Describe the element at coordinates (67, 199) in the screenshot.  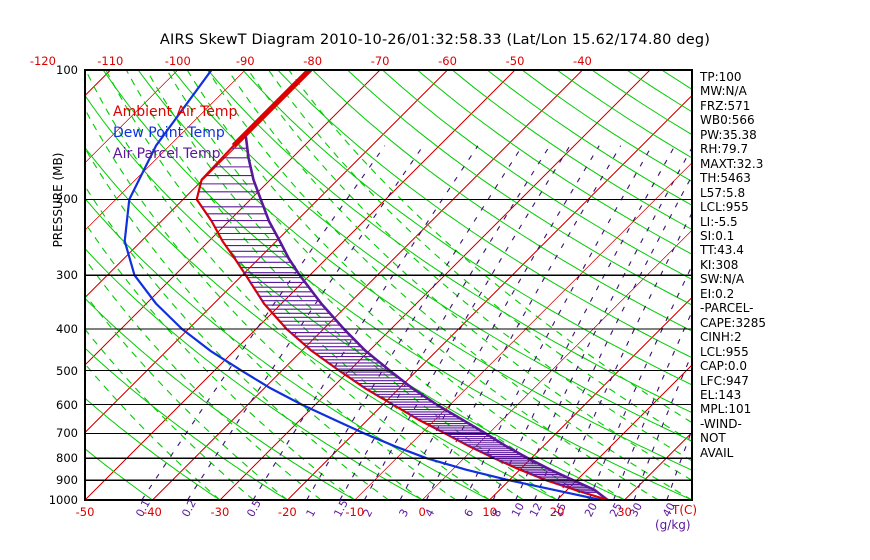
I see `pressure-tick-label: 200` at that location.